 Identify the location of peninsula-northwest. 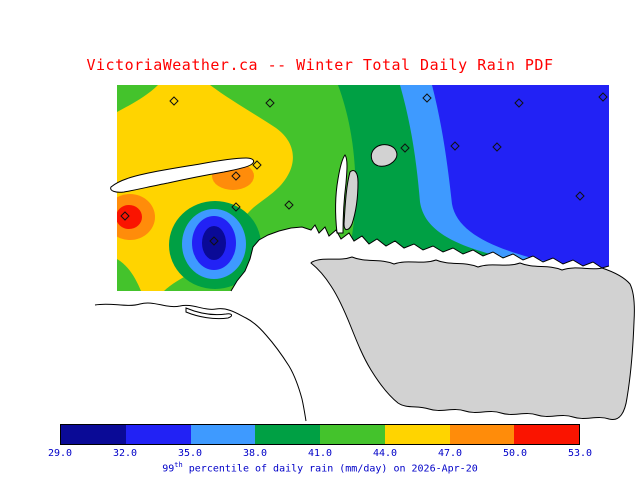
(182, 175).